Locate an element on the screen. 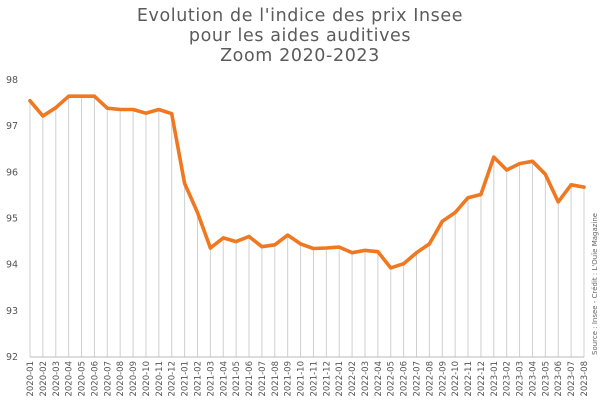 This screenshot has height=407, width=600. x-tick-label: 2021-06 is located at coordinates (250, 379).